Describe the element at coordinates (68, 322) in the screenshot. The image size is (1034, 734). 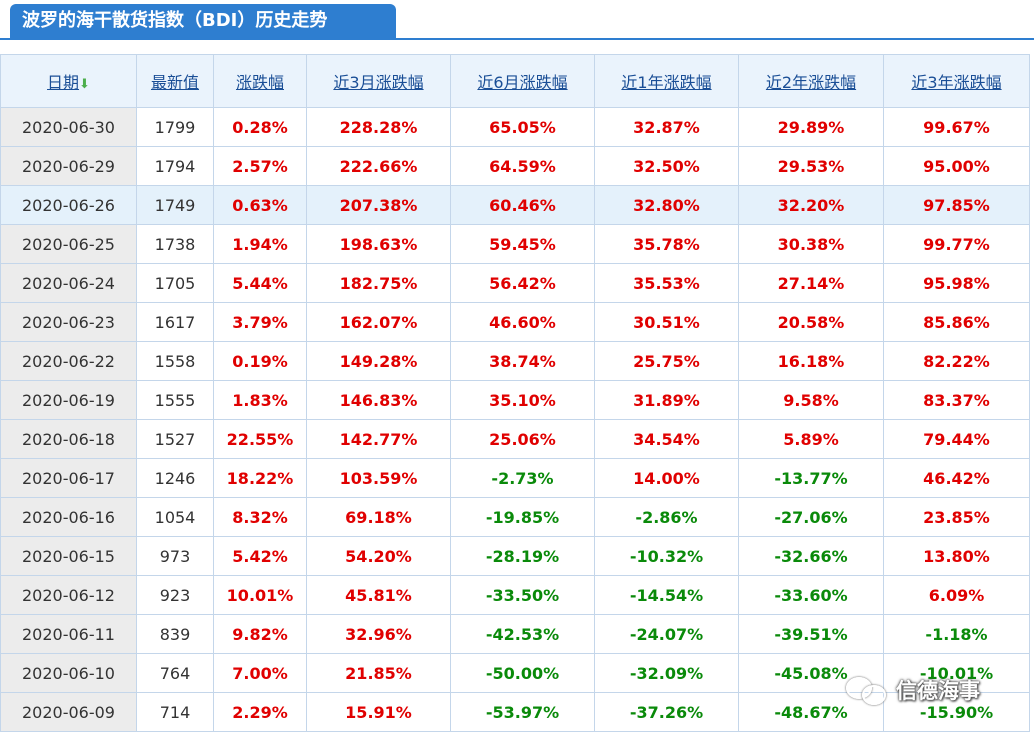
I see `cell-date: 2020-06-23` at that location.